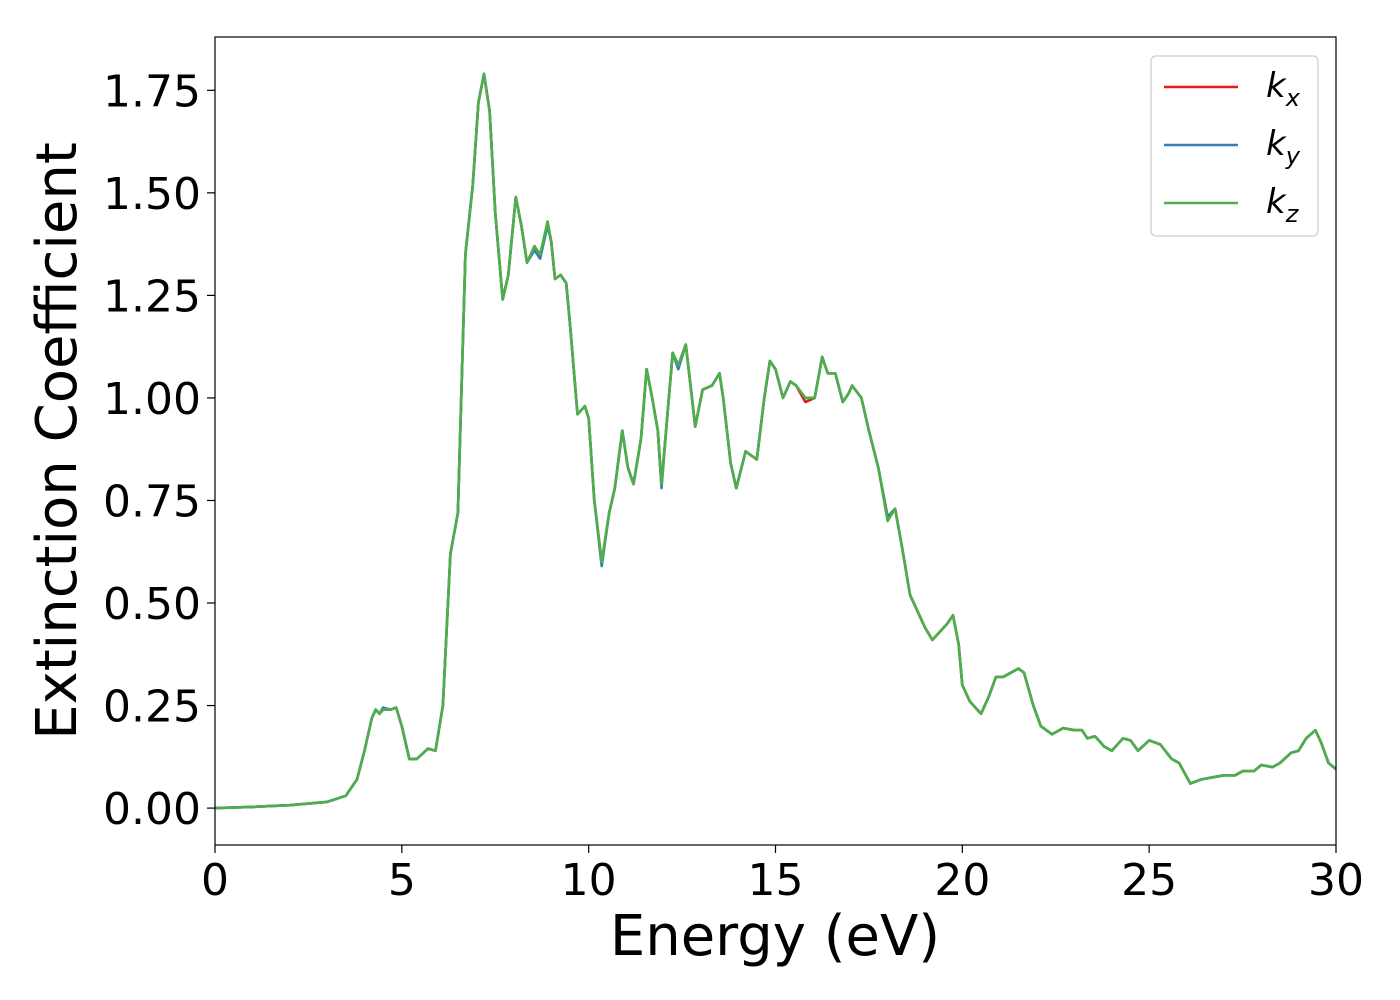 This screenshot has width=1400, height=1000. I want to click on y-tick-label: 0.25, so click(152, 707).